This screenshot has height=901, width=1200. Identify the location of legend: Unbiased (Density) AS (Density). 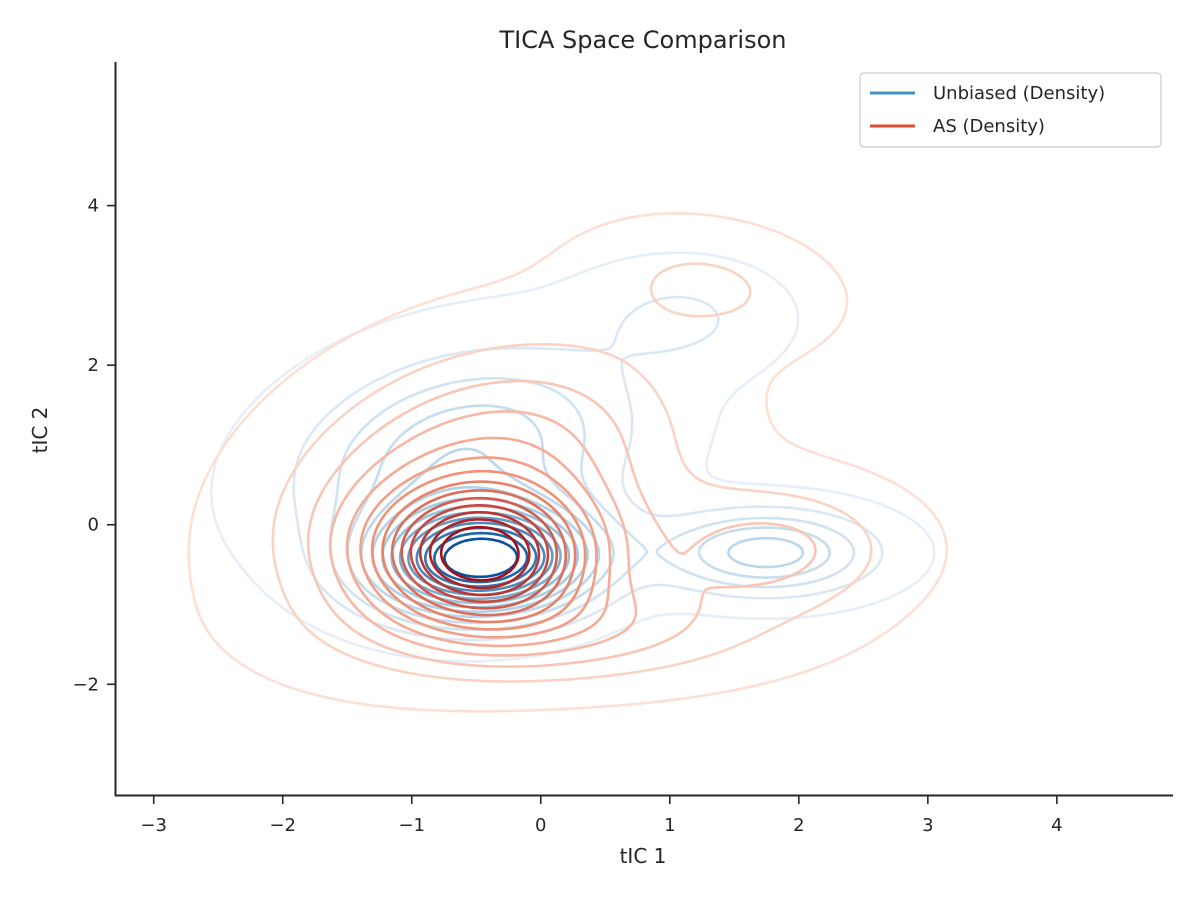
(1010, 110).